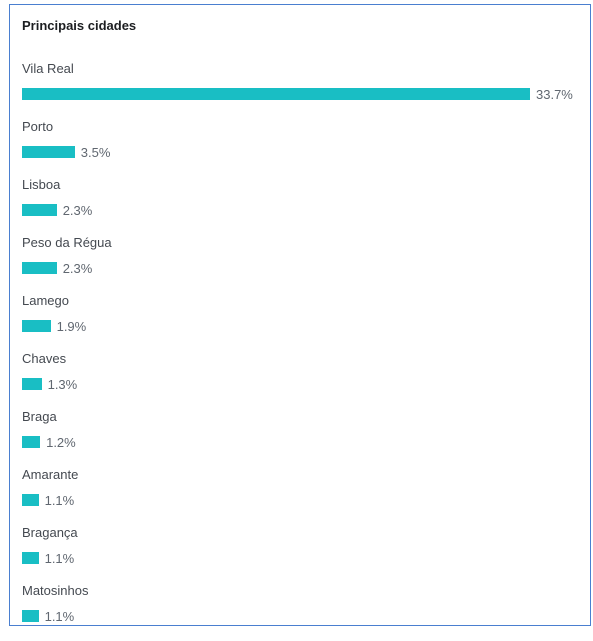 The height and width of the screenshot is (641, 593). Describe the element at coordinates (95, 152) in the screenshot. I see `percentage-label: 3.5%` at that location.